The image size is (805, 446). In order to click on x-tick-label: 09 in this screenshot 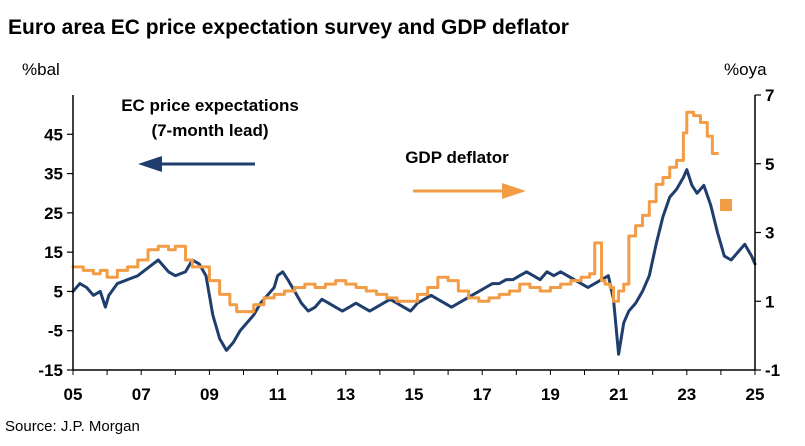, I will do `click(209, 394)`.